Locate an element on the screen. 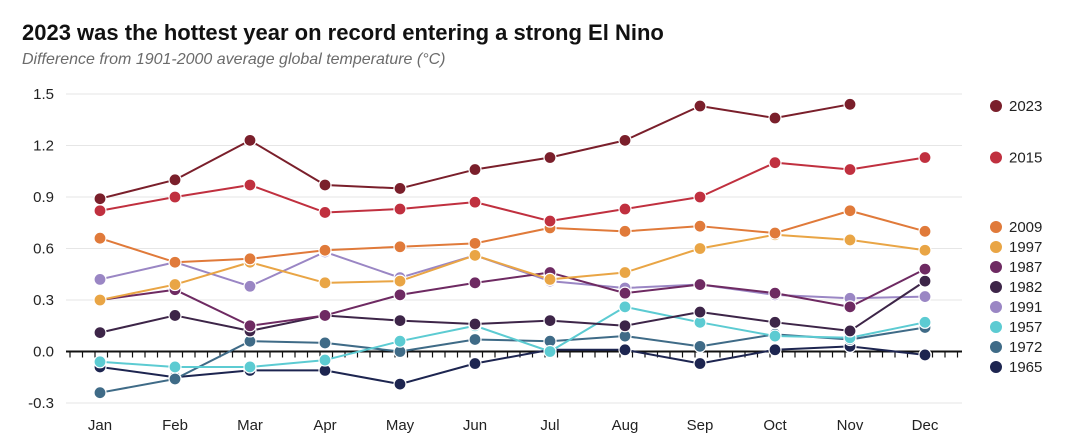 The width and height of the screenshot is (1080, 448). y-tick-label: 0.9 is located at coordinates (43, 197).